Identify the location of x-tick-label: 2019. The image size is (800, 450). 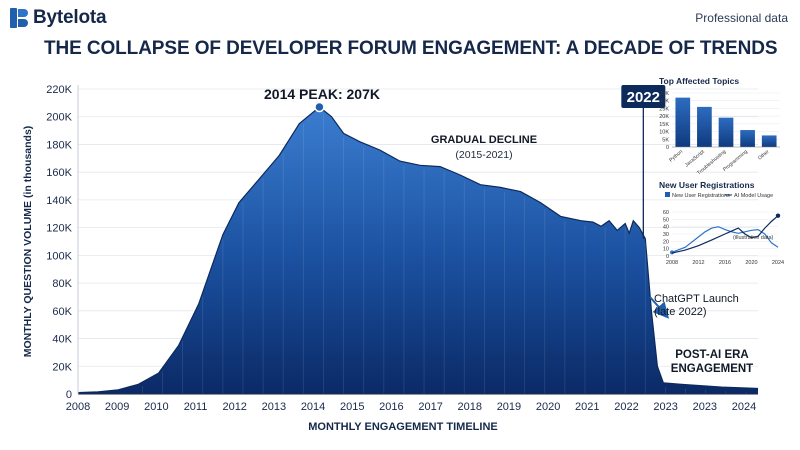
(509, 407).